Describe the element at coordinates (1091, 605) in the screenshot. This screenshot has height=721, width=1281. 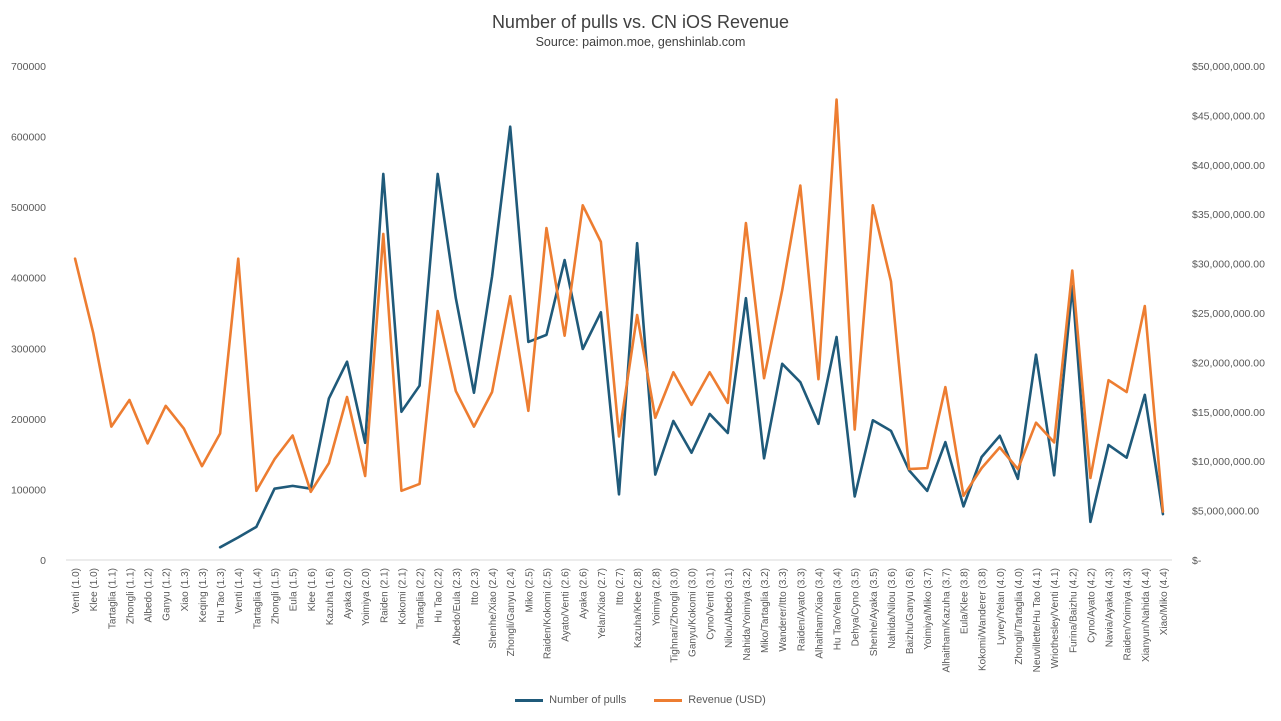
I see `x-category-label: Cyno/Ayato (4.2)` at that location.